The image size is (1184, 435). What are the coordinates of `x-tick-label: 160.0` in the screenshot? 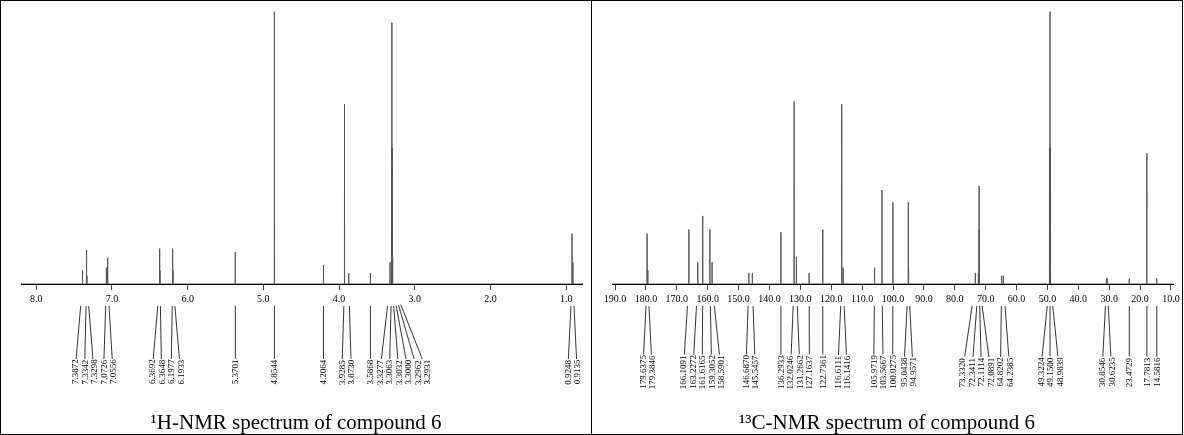 It's located at (707, 298).